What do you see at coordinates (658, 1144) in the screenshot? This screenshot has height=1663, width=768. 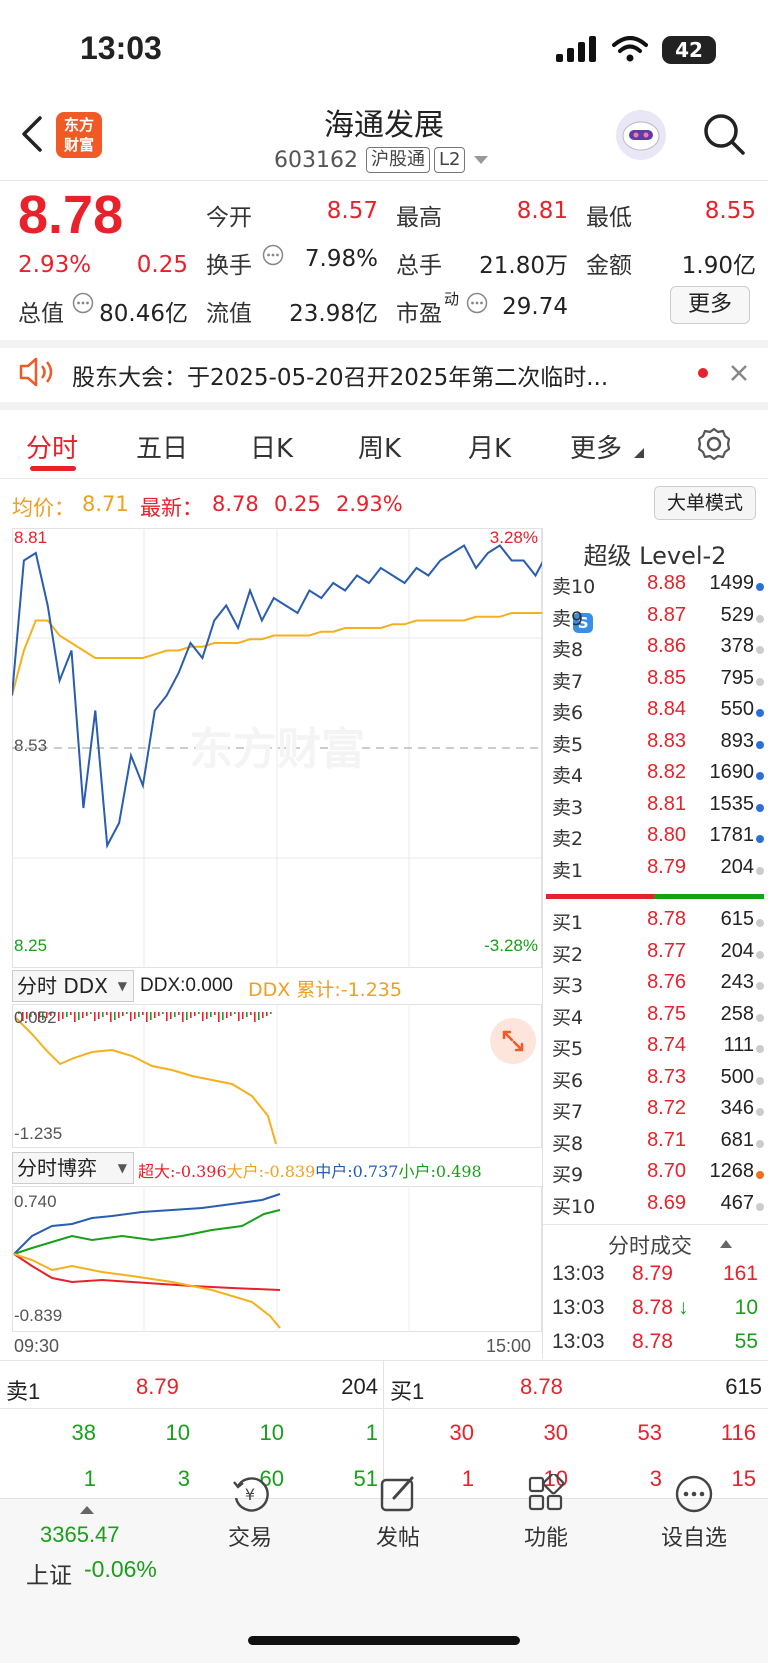 I see `bids-row: 买8 8.71 681` at bounding box center [658, 1144].